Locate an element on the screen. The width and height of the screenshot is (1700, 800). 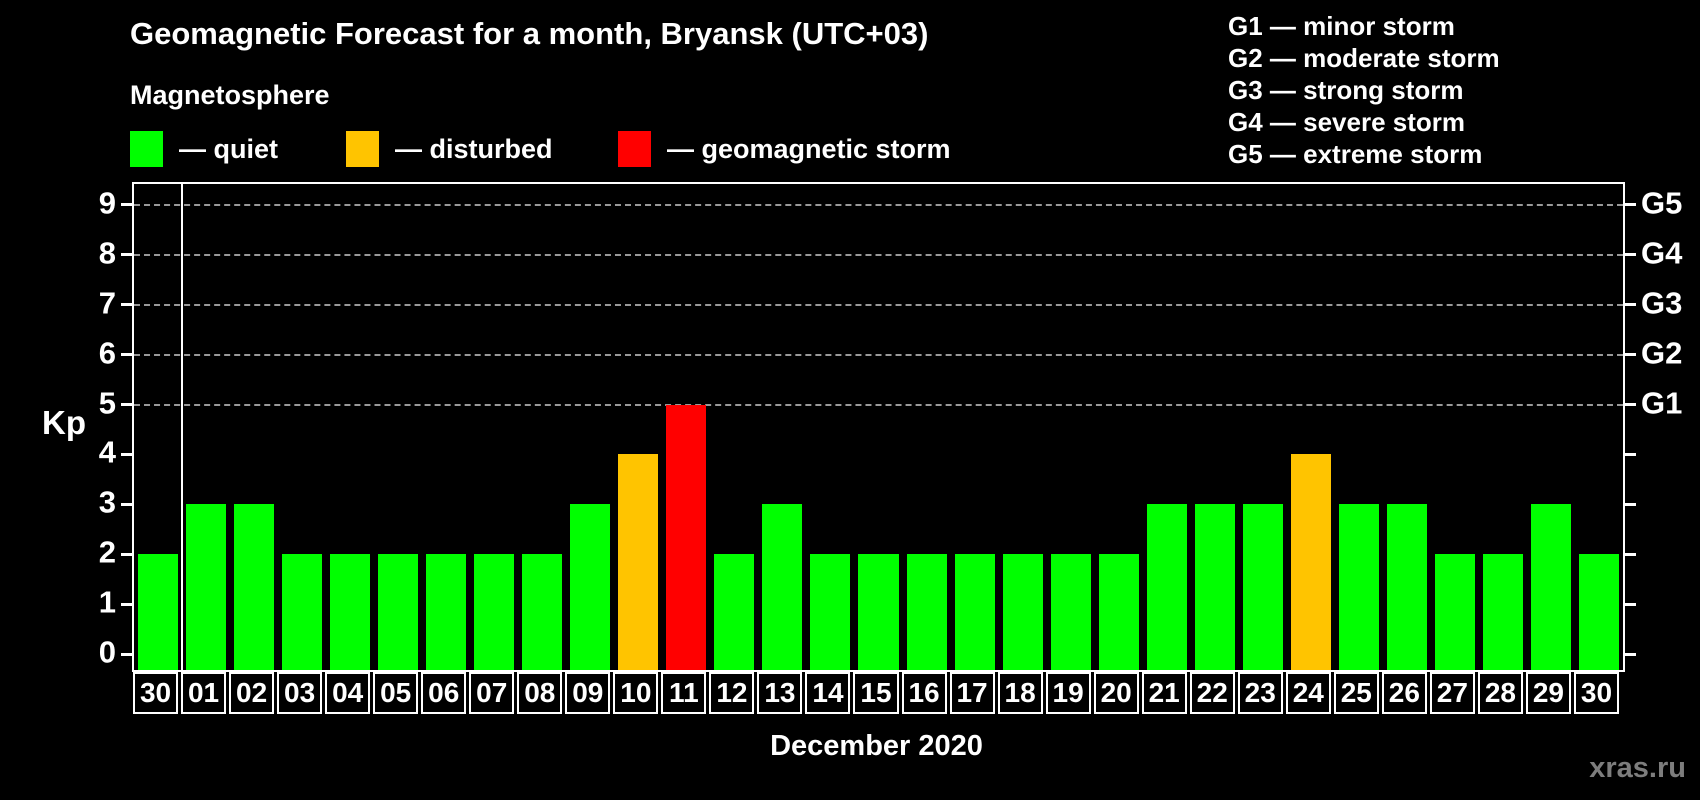
g-scale-legend-line: G3 — strong storm is located at coordinates (1346, 90).